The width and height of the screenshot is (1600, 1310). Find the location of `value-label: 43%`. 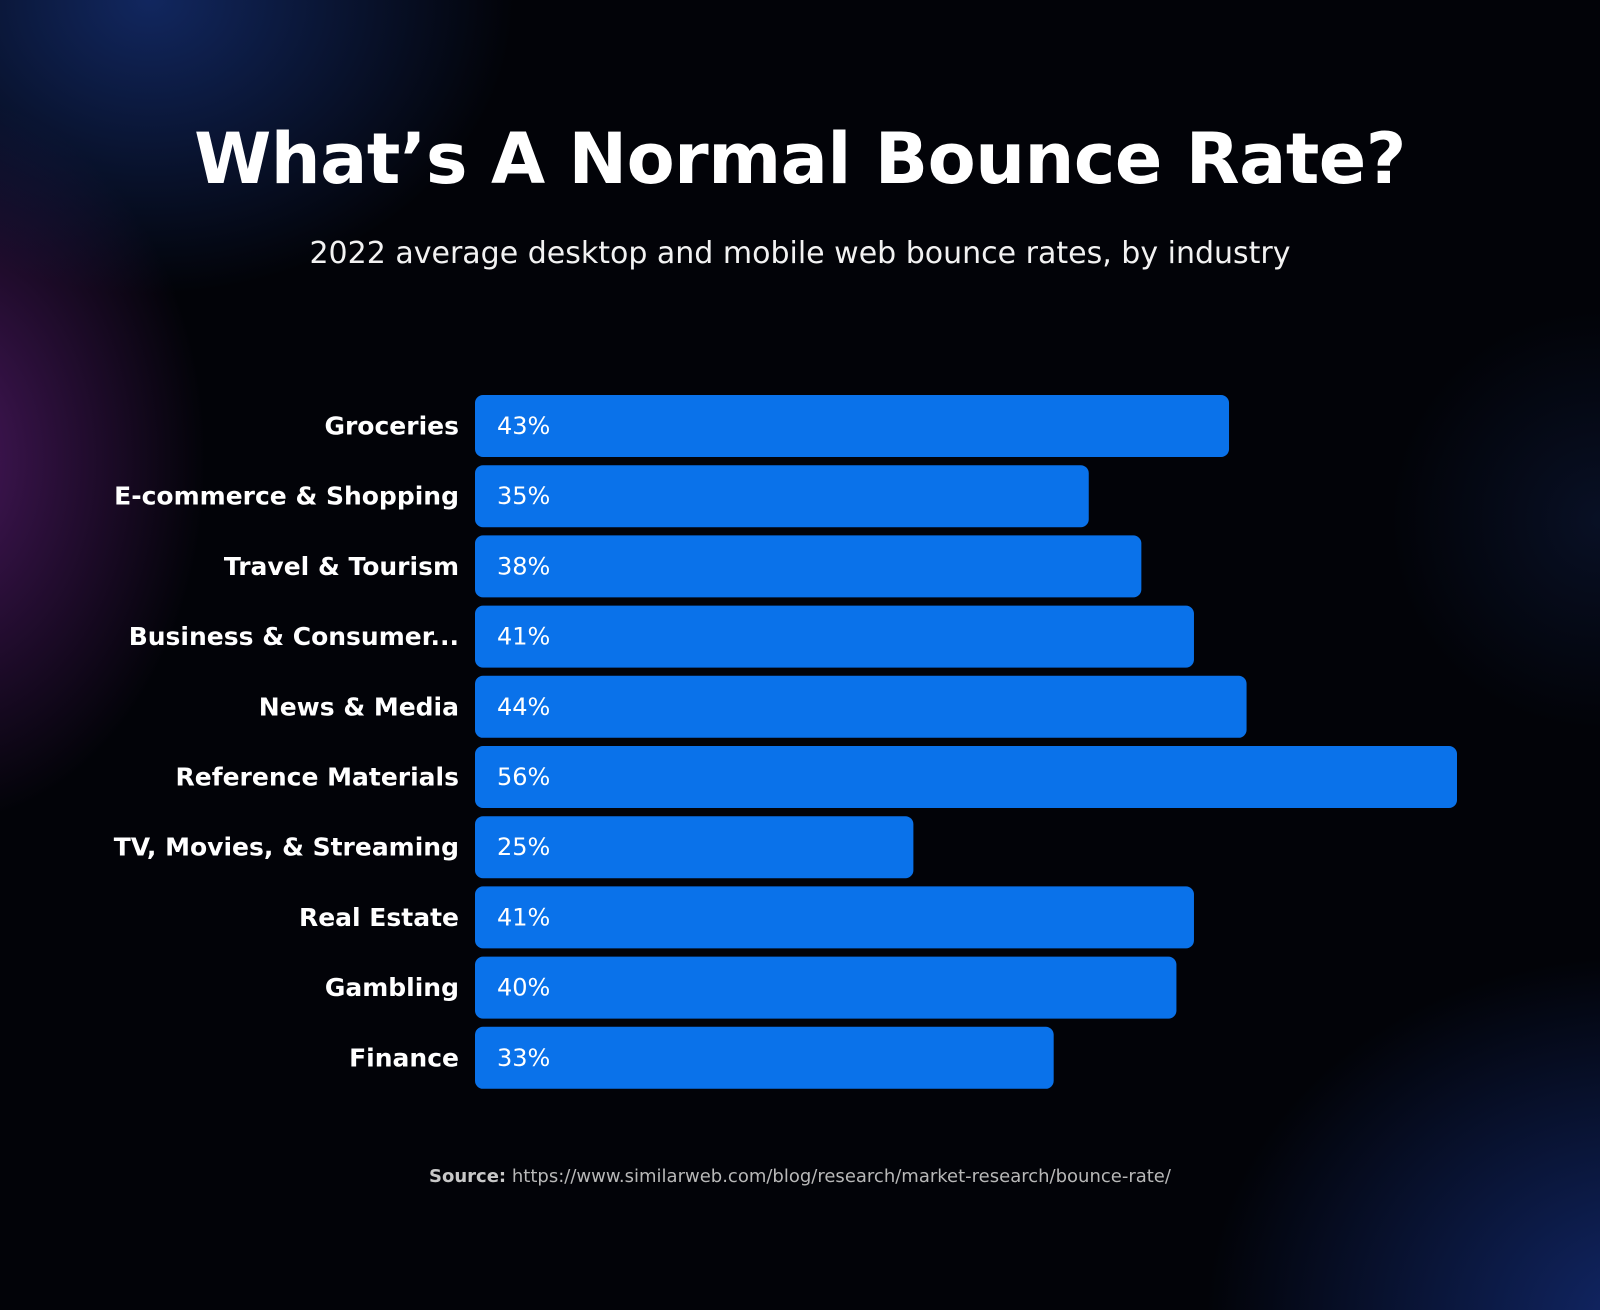

value-label: 43% is located at coordinates (523, 426).